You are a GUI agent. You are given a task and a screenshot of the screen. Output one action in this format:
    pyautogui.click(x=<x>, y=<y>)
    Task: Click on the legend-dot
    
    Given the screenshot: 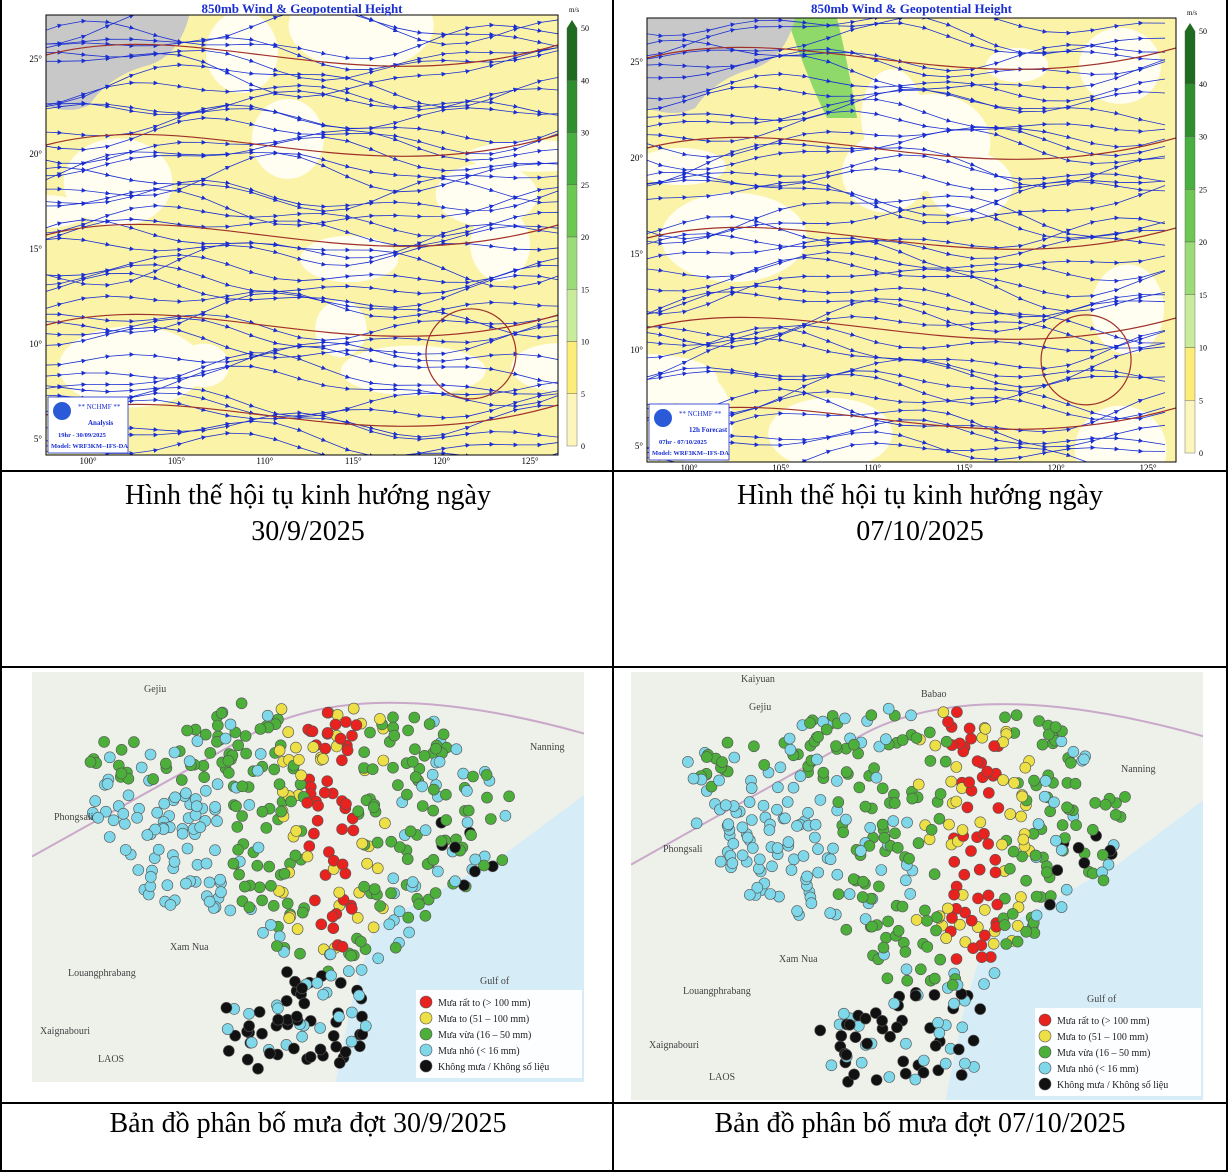 What is the action you would take?
    pyautogui.click(x=1045, y=1036)
    